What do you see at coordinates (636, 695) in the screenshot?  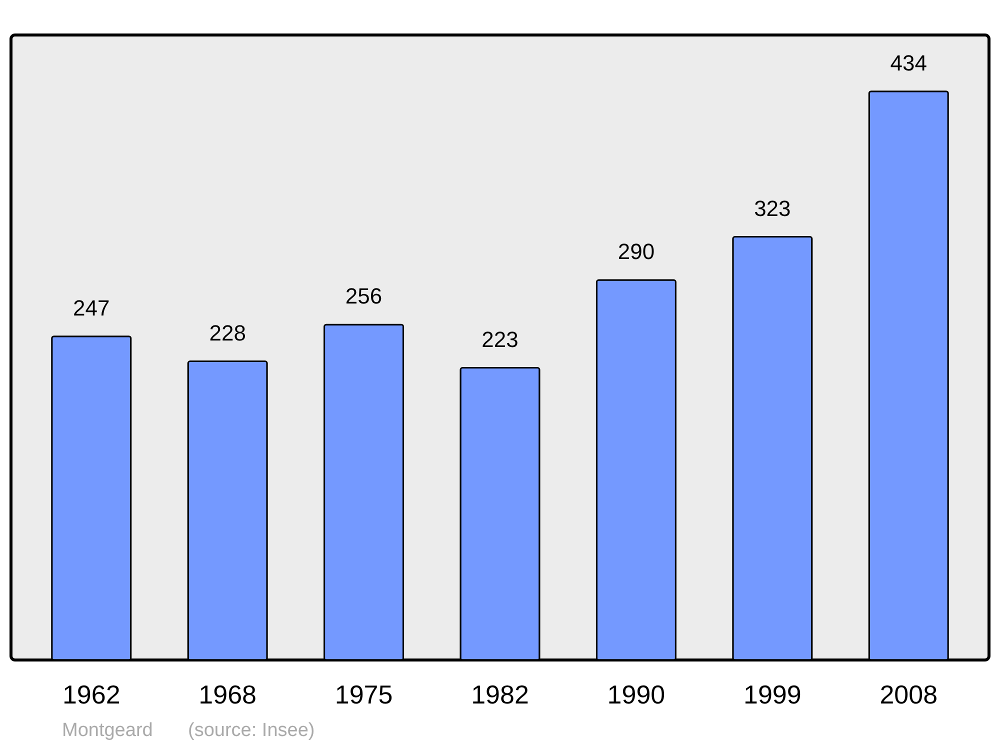 I see `x-tick-label: 1990` at bounding box center [636, 695].